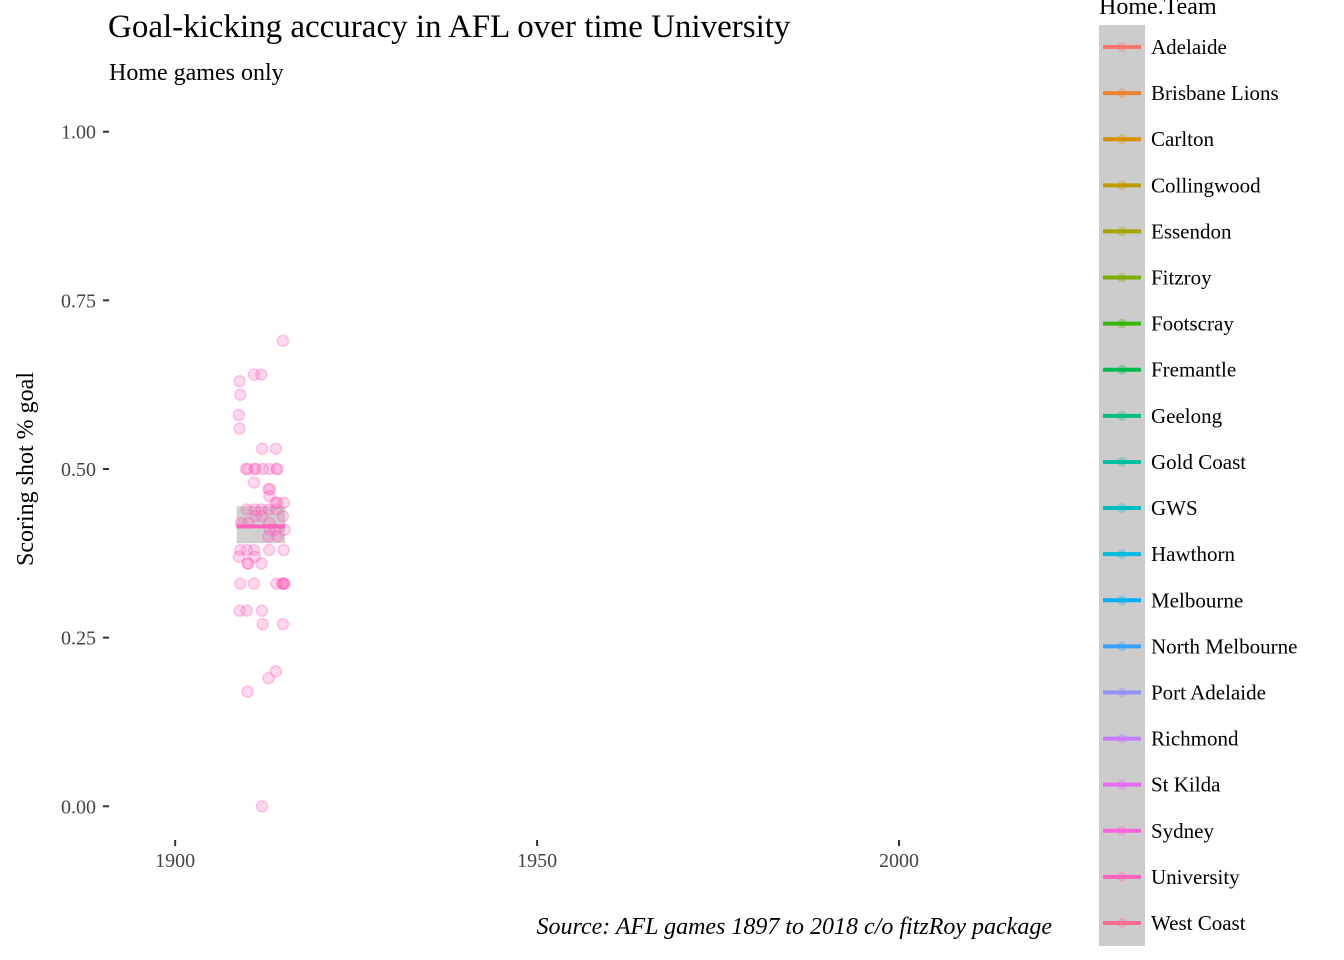 This screenshot has width=1344, height=960. Describe the element at coordinates (1181, 278) in the screenshot. I see `legend-label: Fitzroy` at that location.